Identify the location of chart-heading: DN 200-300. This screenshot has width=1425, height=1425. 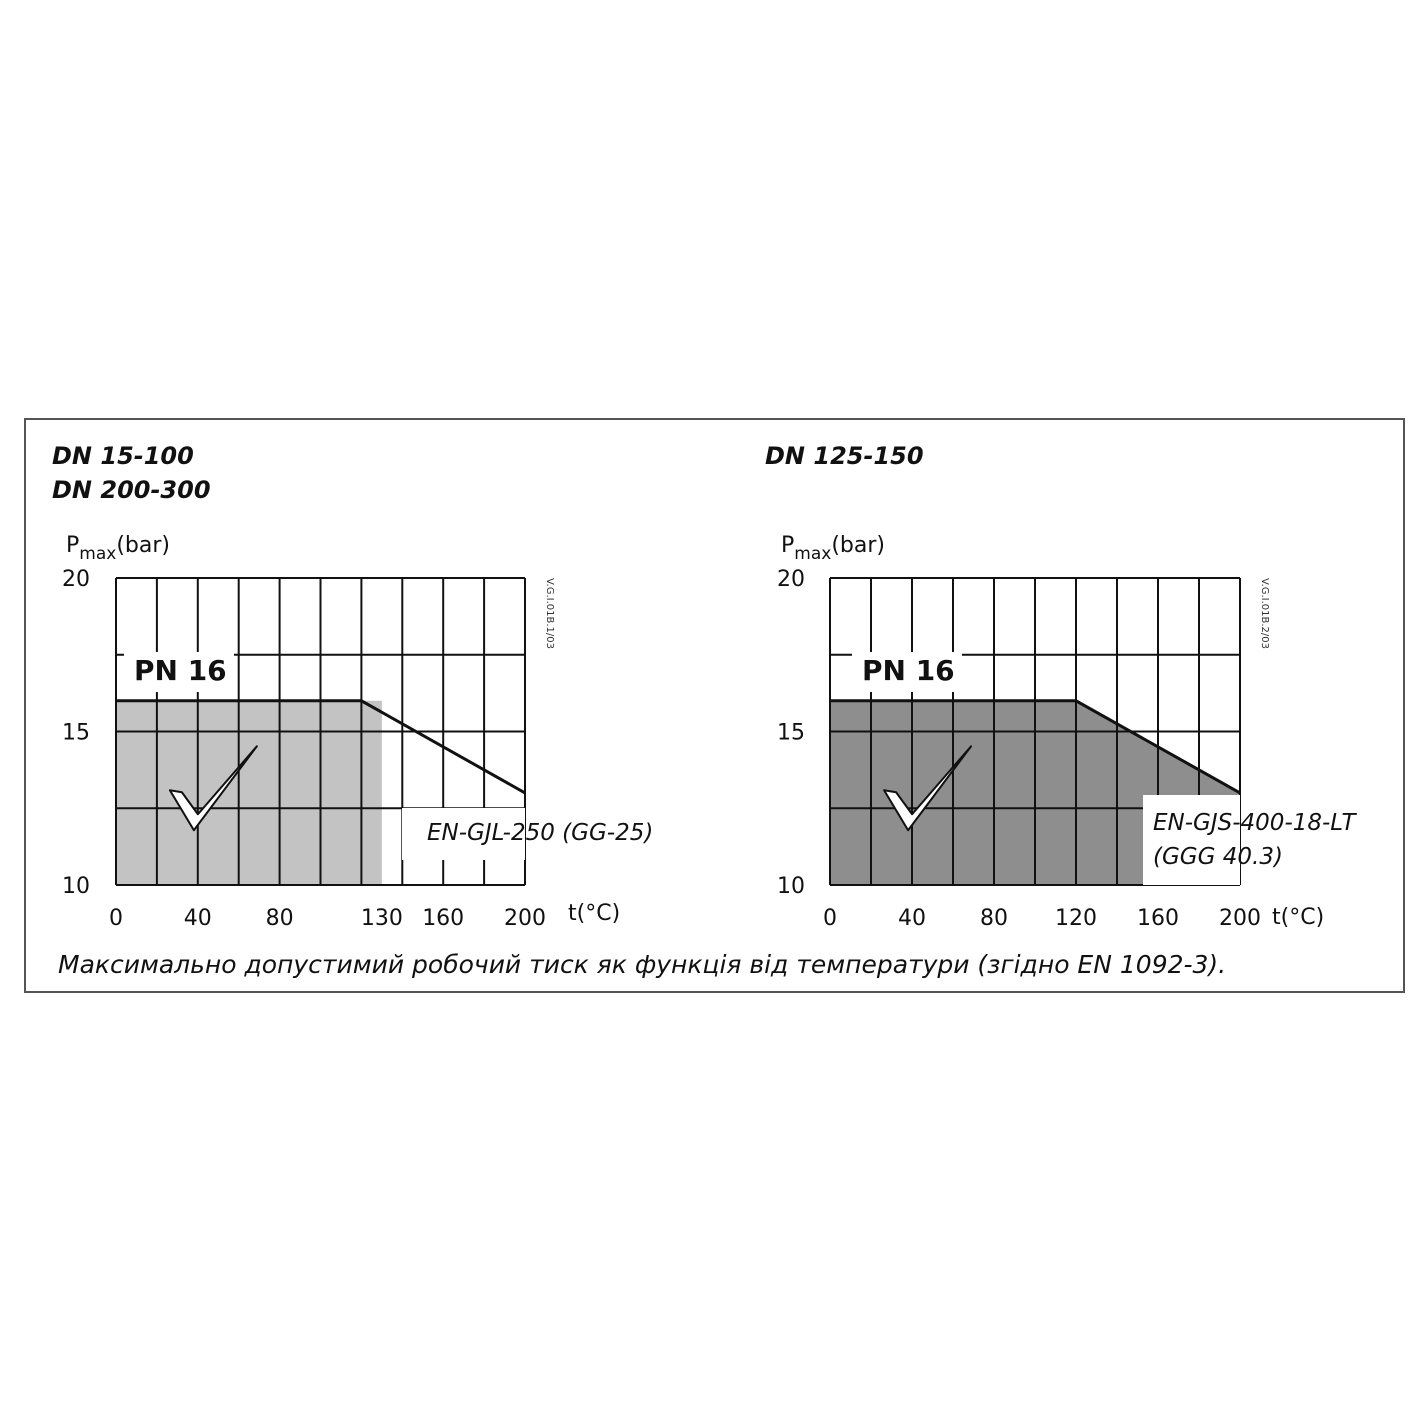
(131, 490).